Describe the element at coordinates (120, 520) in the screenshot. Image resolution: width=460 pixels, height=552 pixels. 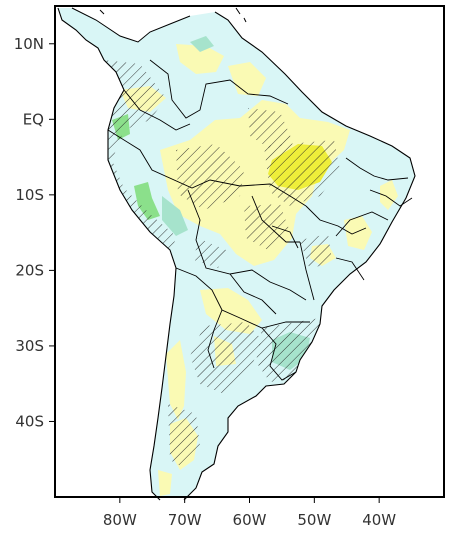
I see `x-tick-label: 80W` at that location.